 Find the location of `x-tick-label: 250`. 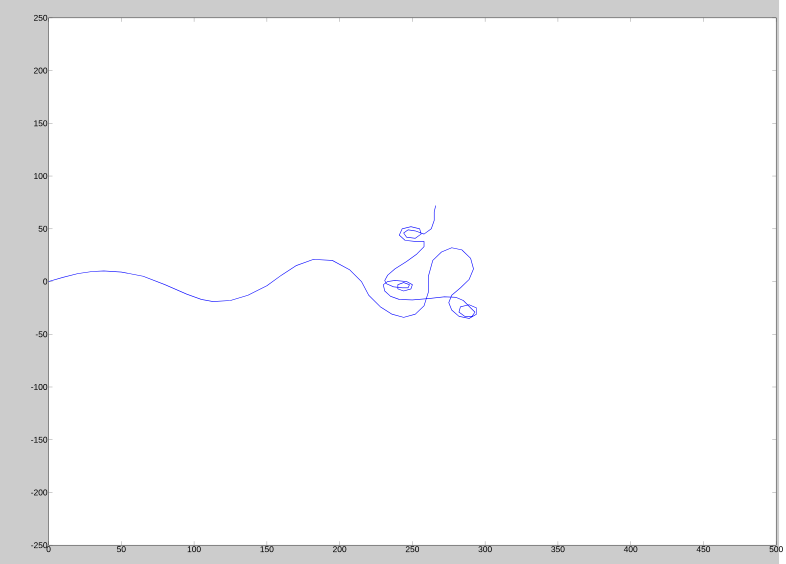

x-tick-label: 250 is located at coordinates (413, 549).